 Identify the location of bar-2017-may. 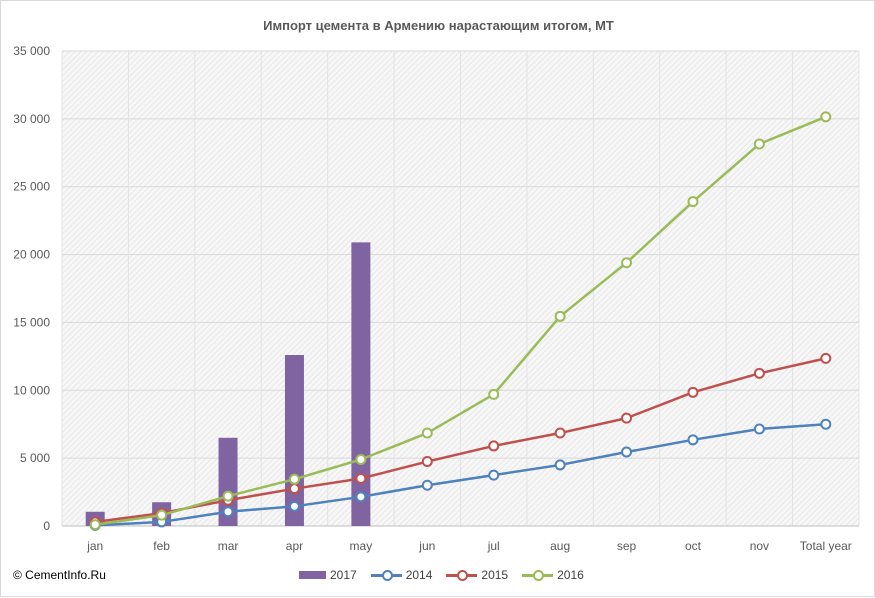
(361, 384).